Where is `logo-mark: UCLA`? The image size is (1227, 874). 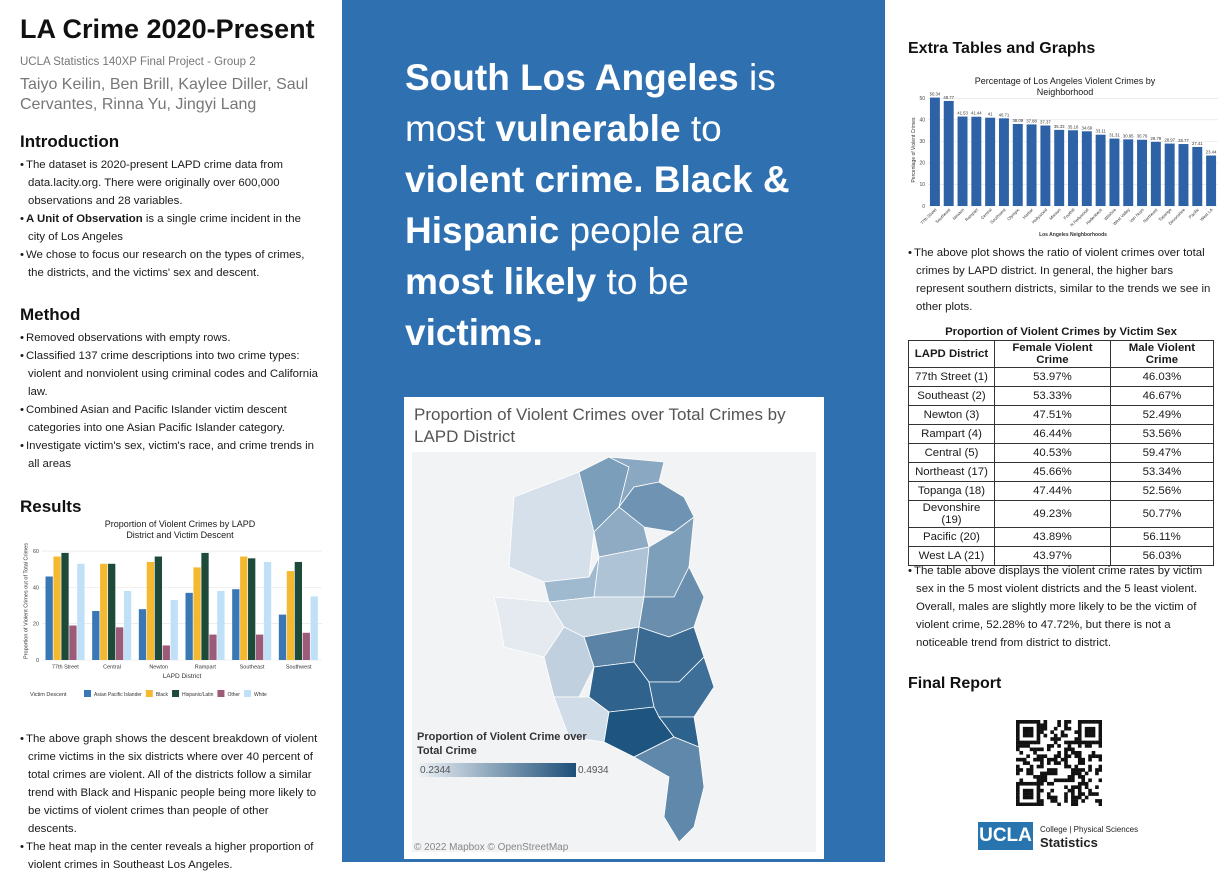
logo-mark: UCLA is located at coordinates (1005, 836).